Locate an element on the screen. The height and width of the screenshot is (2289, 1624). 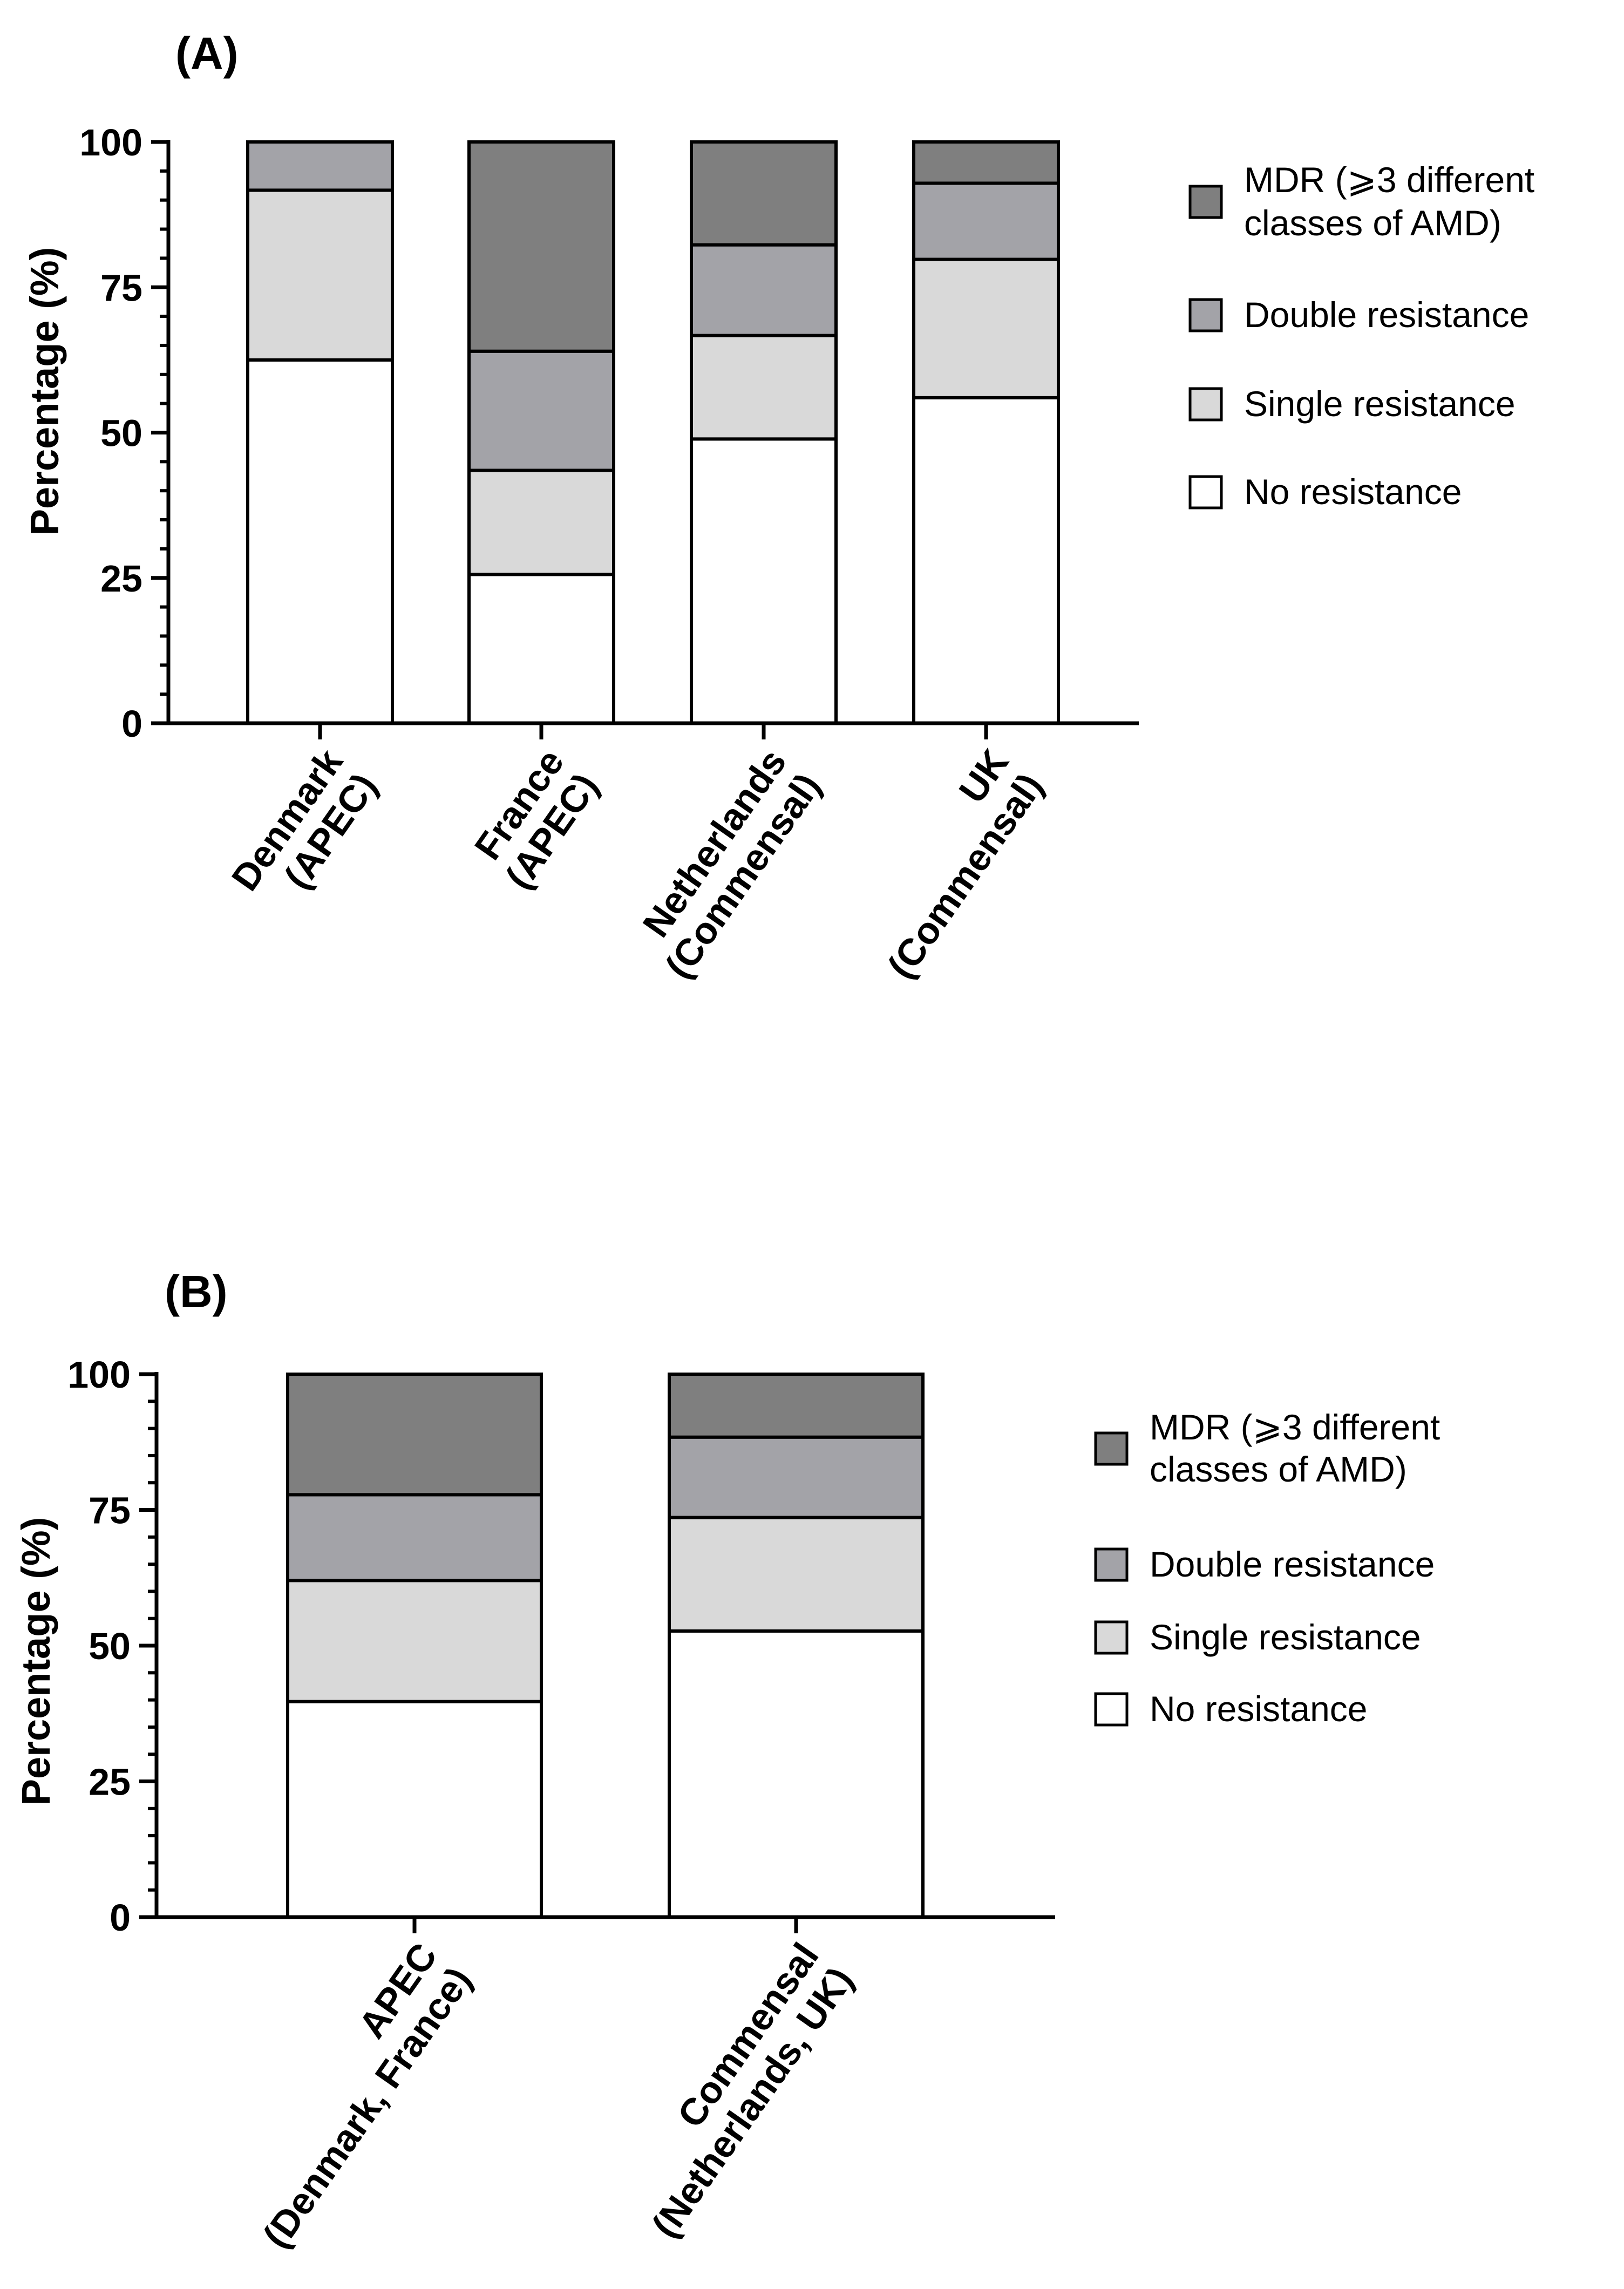
panel-a-legend-swatch-single is located at coordinates (1205, 404).